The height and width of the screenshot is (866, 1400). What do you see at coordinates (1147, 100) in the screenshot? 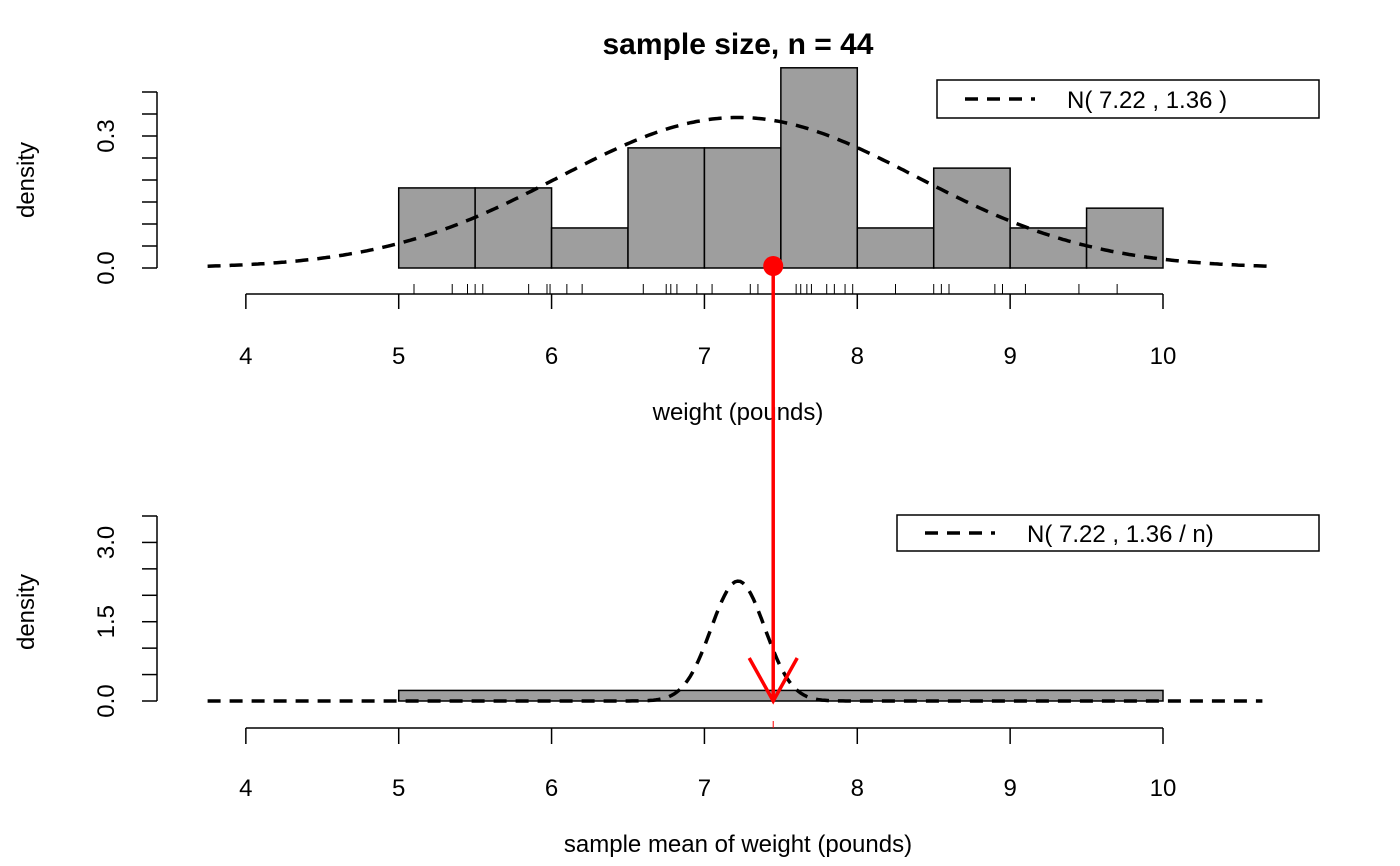
I see `legend-label: N( 7.22 , 1.36 )` at bounding box center [1147, 100].